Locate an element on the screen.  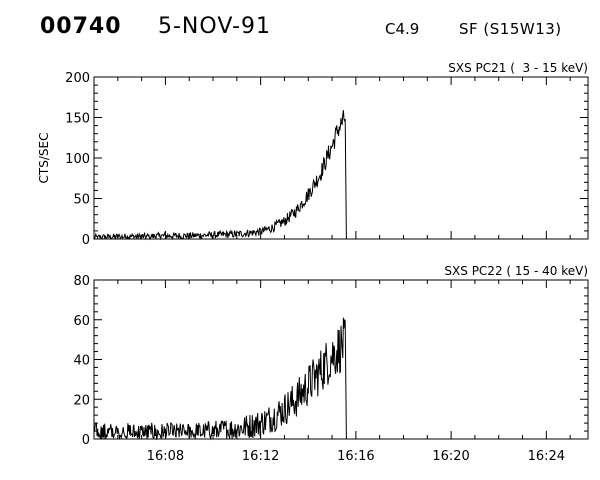
flare-location: SF (S15W13) is located at coordinates (510, 29).